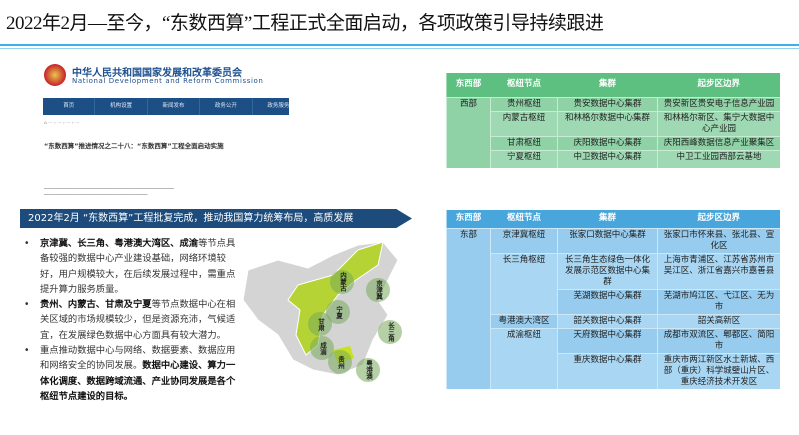  Describe the element at coordinates (174, 106) in the screenshot. I see `nav-item: 新闻发布` at that location.